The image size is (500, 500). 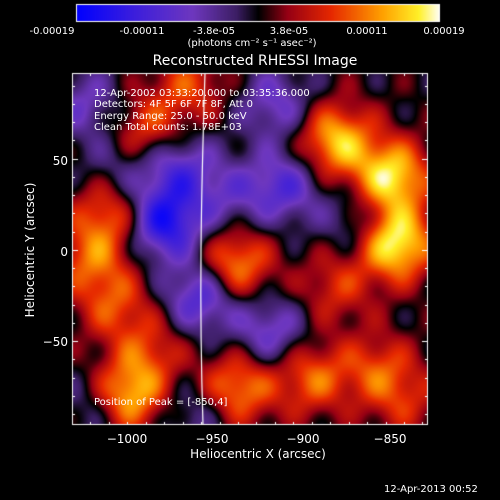 I want to click on peak-position-annotation: Position of Peak = [-850,4], so click(x=161, y=402).